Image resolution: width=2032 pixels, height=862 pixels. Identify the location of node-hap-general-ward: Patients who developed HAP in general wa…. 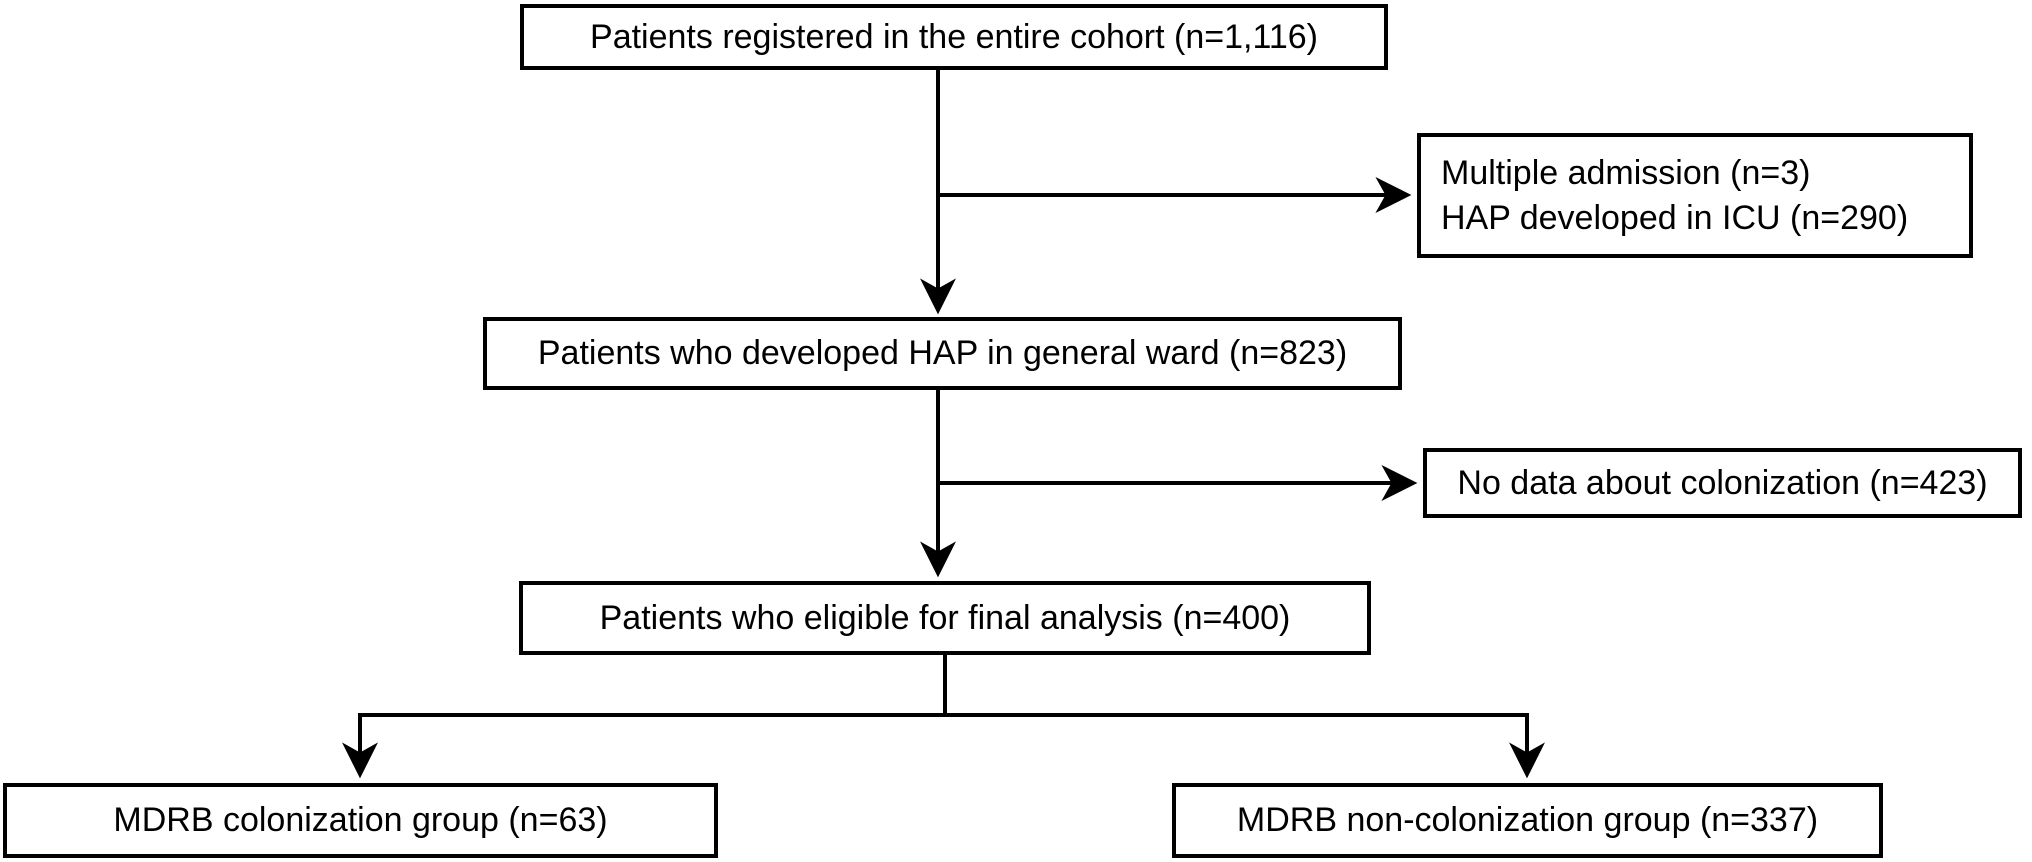
(942, 353).